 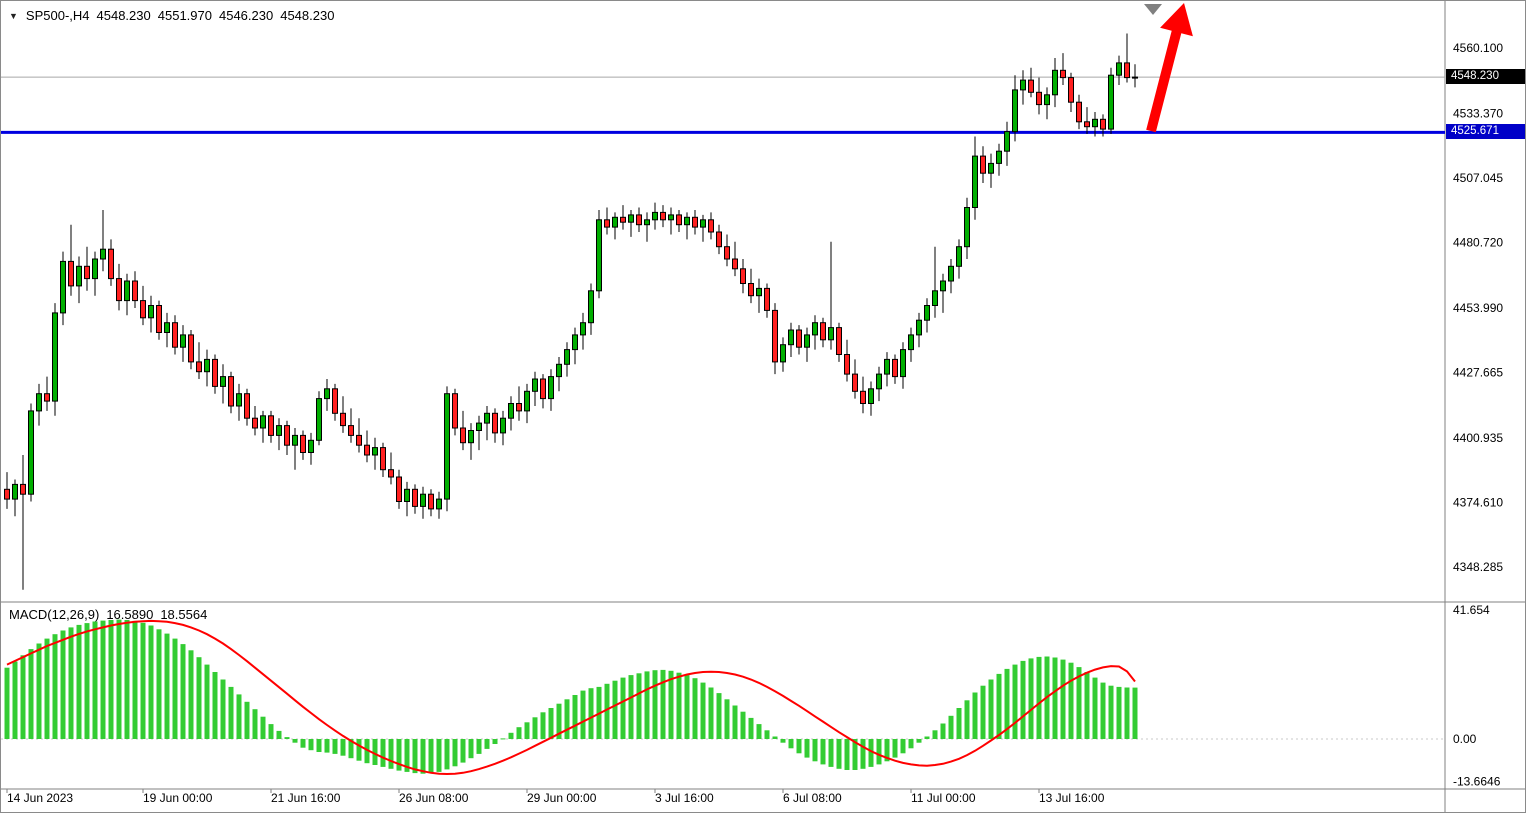 What do you see at coordinates (684, 798) in the screenshot?
I see `time-tick-label: 3 Jul 16:00` at bounding box center [684, 798].